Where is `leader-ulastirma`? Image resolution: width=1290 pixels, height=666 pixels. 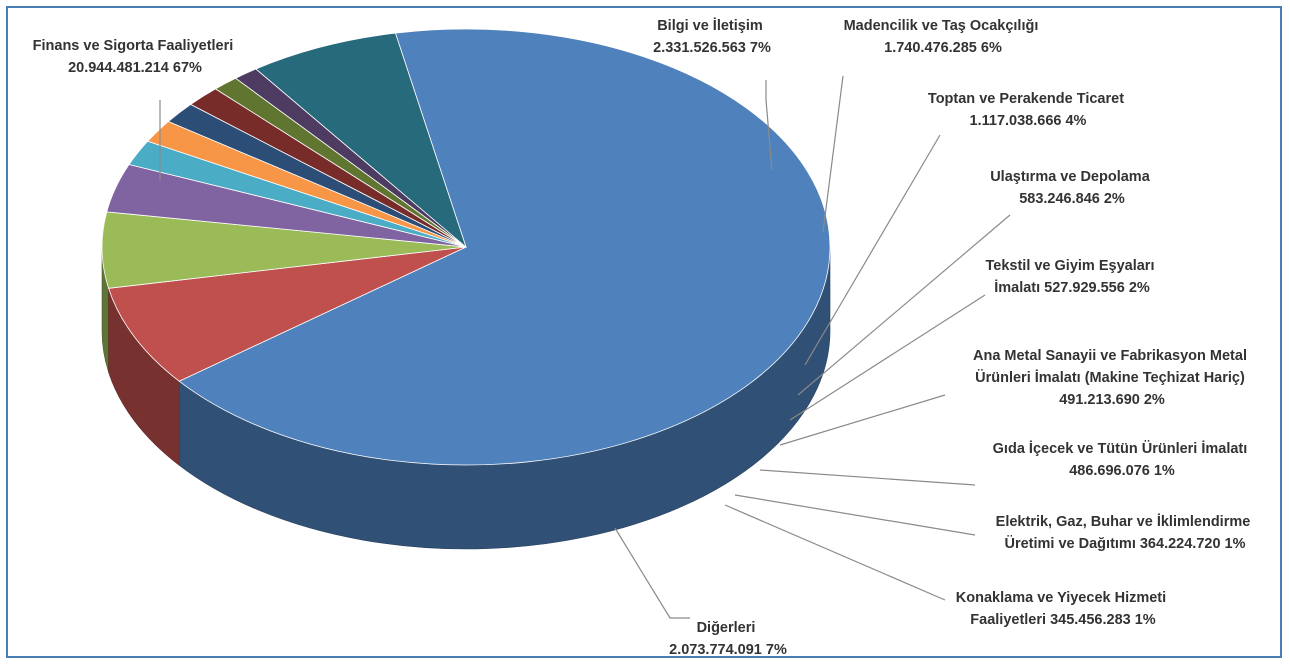
leader-ulastirma is located at coordinates (904, 305).